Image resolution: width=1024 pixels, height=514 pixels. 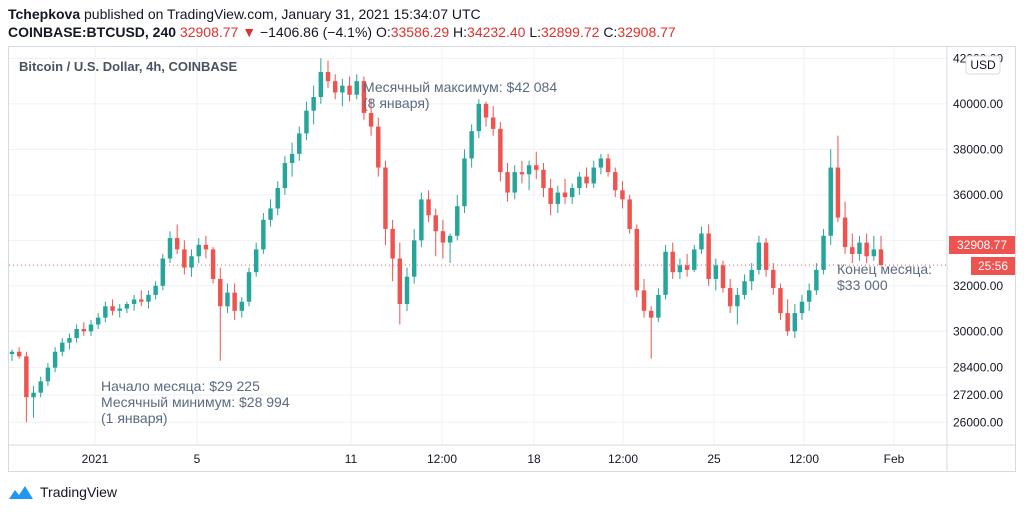 What do you see at coordinates (195, 402) in the screenshot?
I see `annotation-line: Месячный минимум: $28 994` at bounding box center [195, 402].